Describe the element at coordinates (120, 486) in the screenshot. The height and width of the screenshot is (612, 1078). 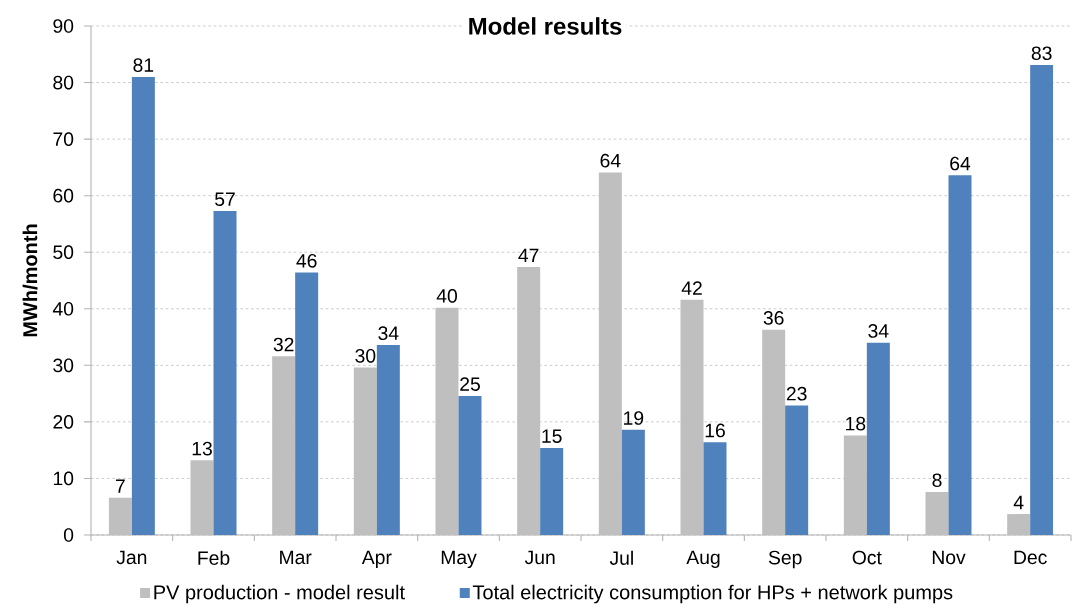
I see `data-label: 7` at that location.